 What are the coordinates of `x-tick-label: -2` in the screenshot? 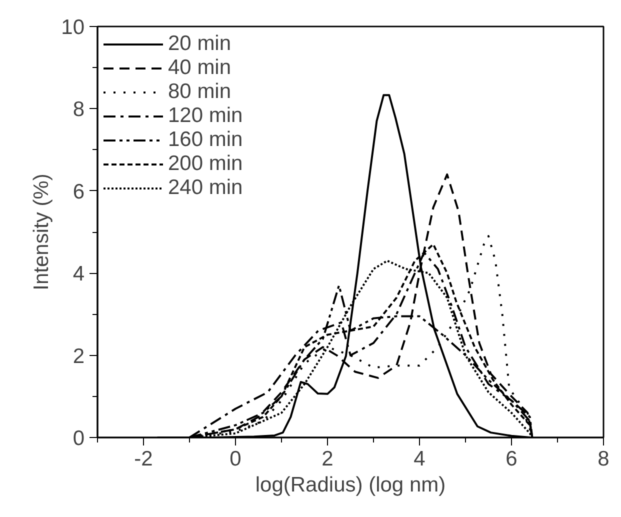 It's located at (143, 459).